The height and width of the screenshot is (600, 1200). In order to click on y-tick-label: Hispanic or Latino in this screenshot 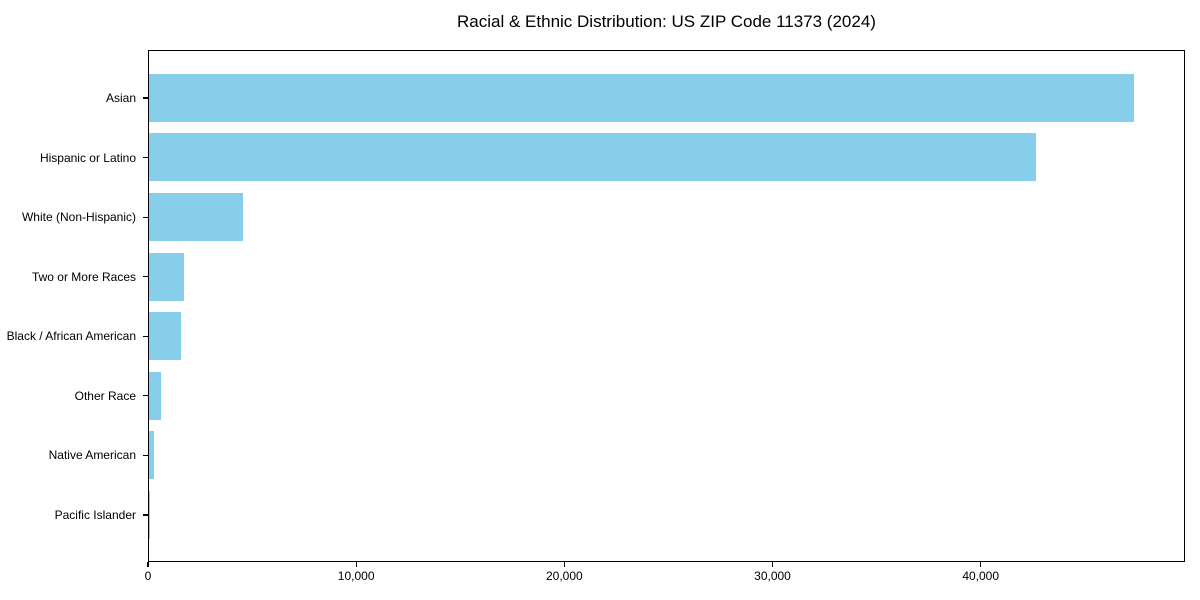, I will do `click(87, 157)`.